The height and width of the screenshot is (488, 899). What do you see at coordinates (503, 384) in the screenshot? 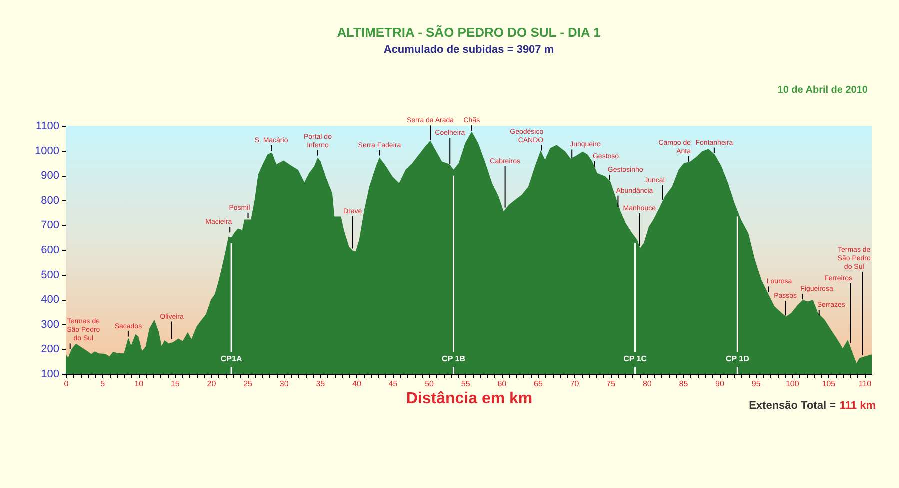
I see `x-tick-label: 60` at bounding box center [503, 384].